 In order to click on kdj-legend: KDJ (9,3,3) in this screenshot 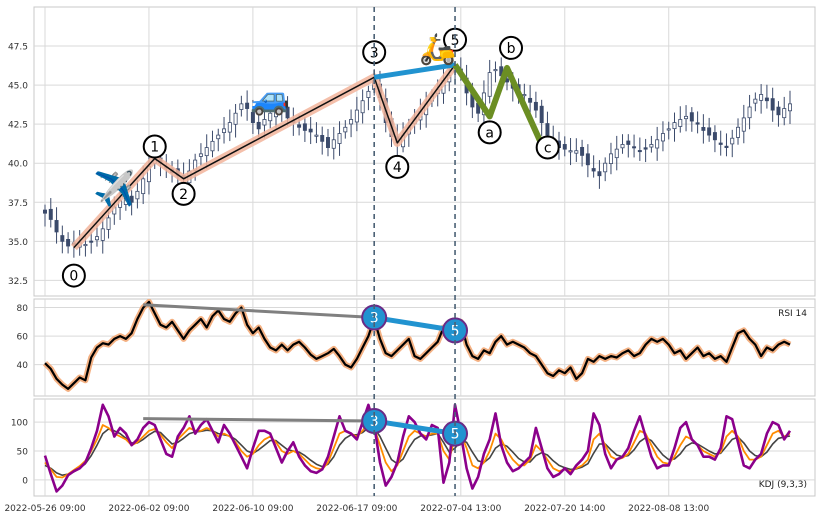, I will do `click(783, 485)`.